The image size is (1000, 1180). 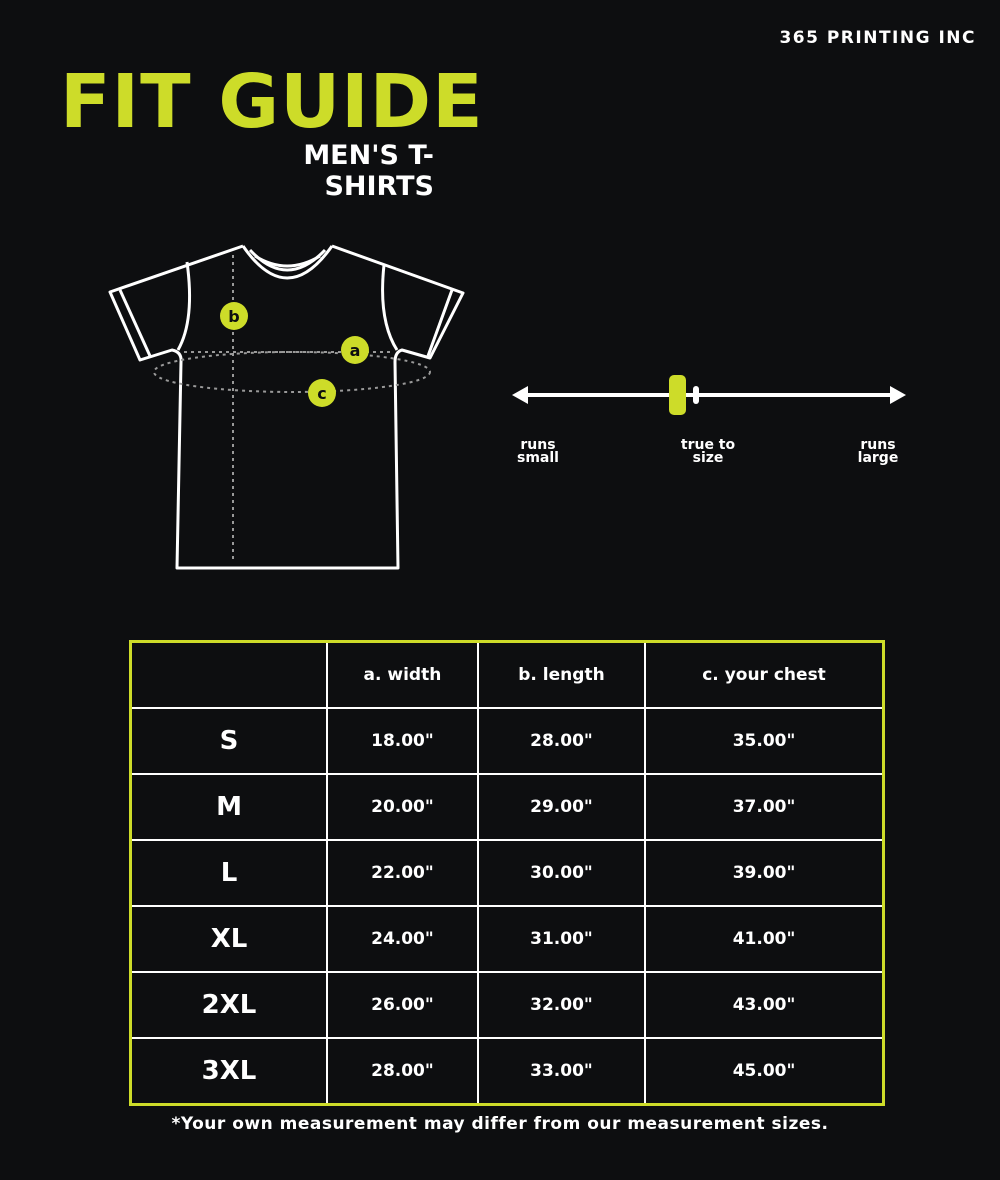 I want to click on length-cell: 31.00", so click(x=561, y=939).